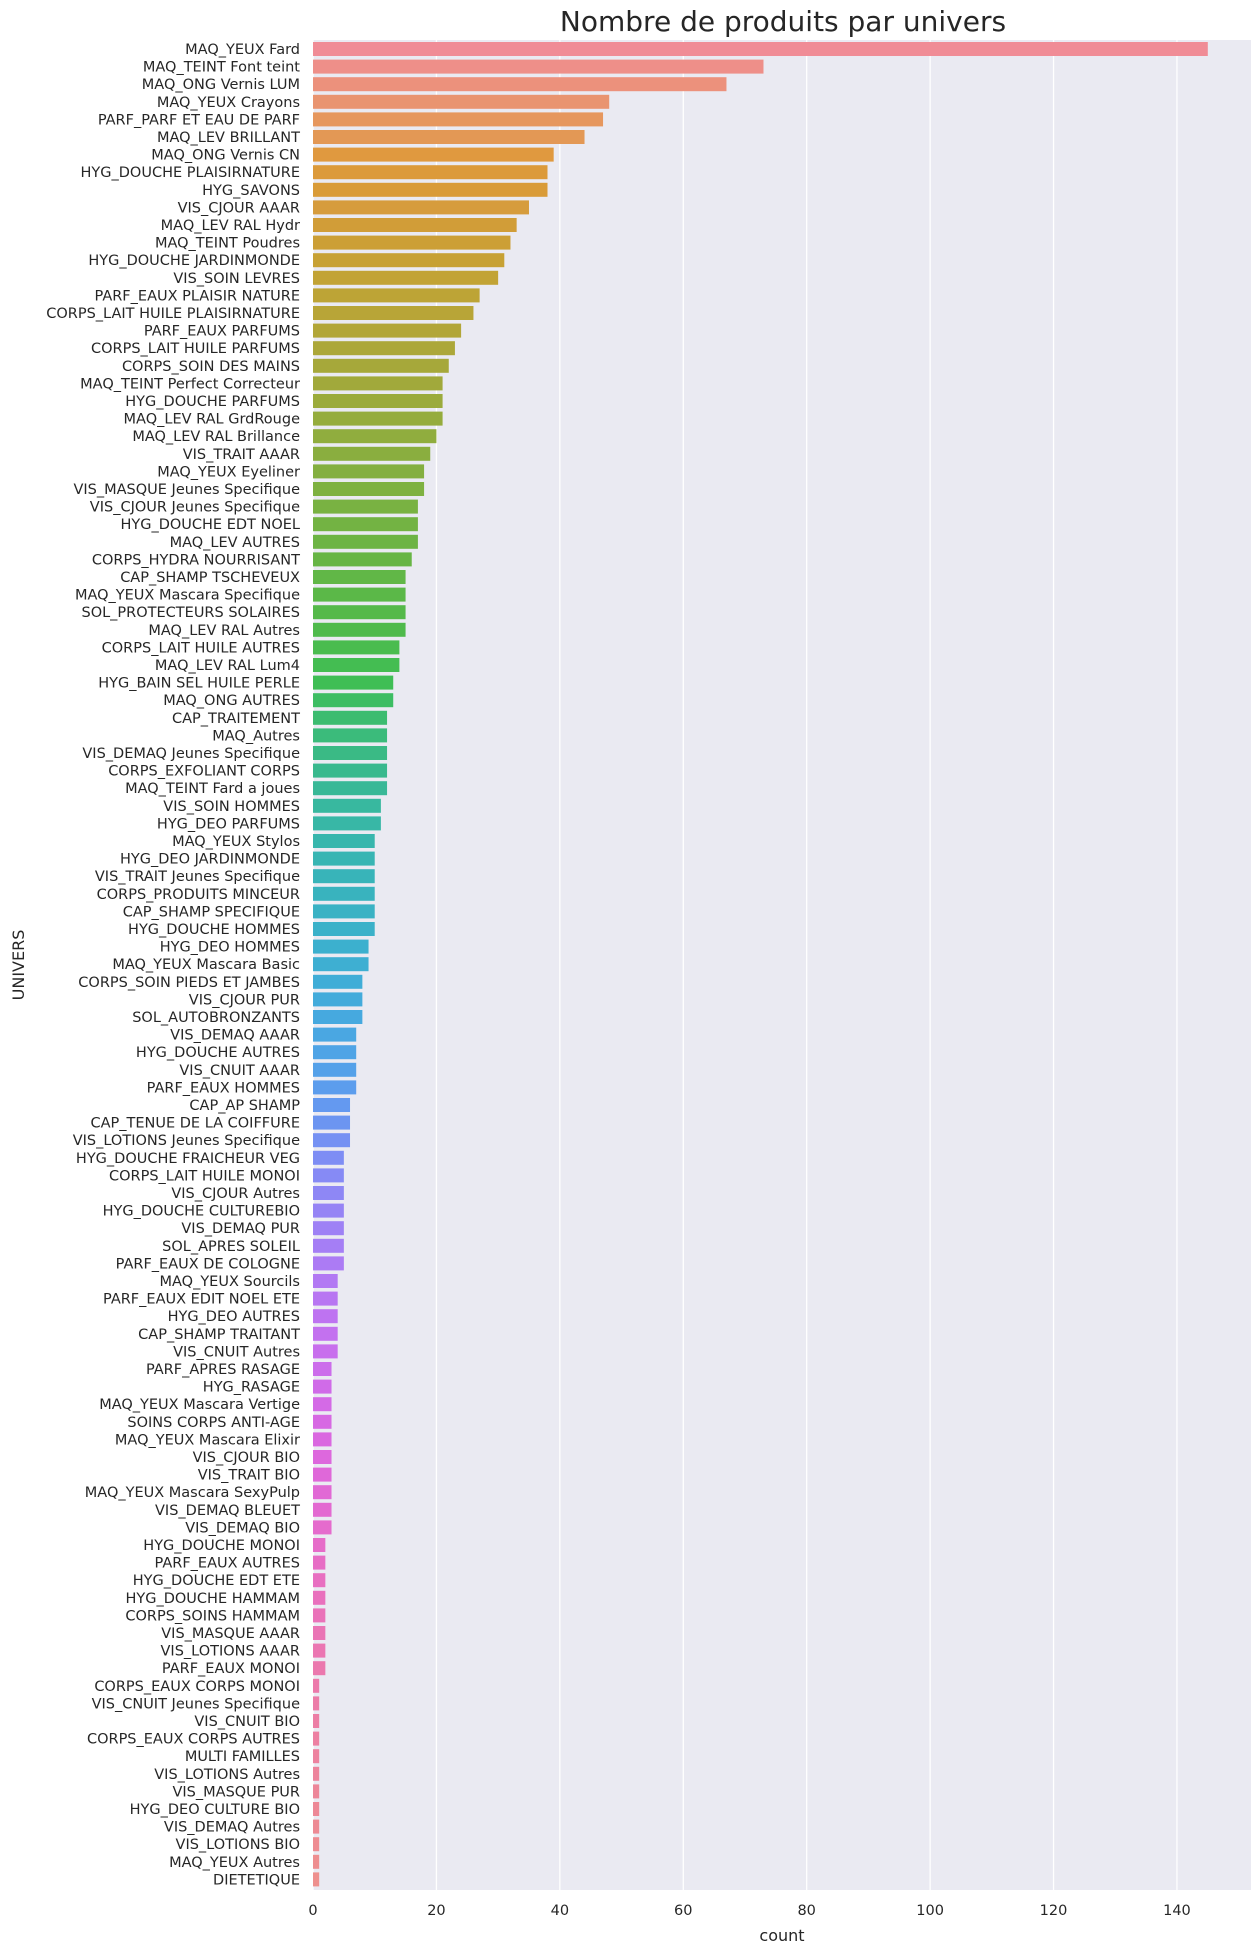  Describe the element at coordinates (236, 719) in the screenshot. I see `category-label: CAP_TRAITEMENT` at that location.